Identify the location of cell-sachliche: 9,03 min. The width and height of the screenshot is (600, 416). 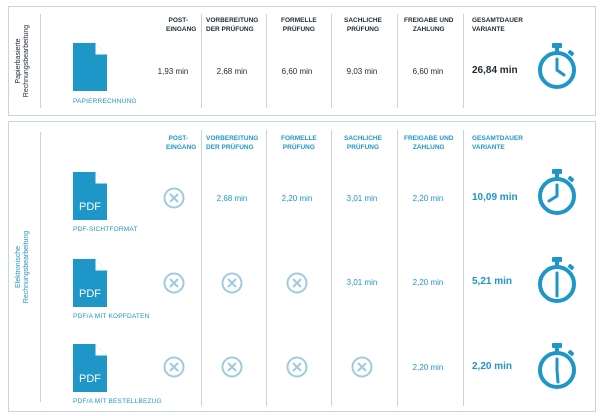
(362, 71).